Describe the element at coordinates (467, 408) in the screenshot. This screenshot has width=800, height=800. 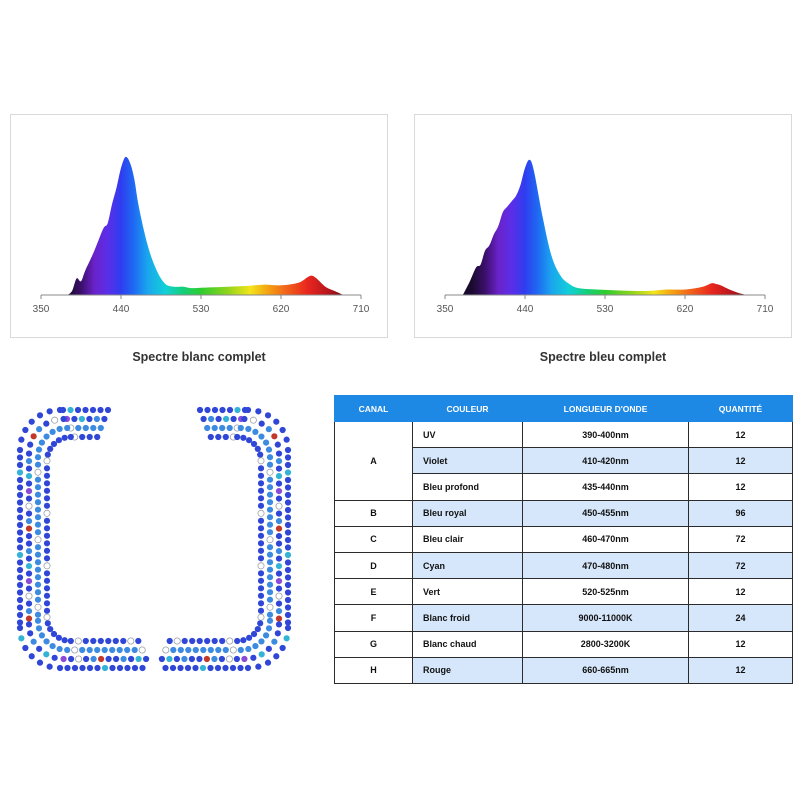
I see `header-couleur: COULEUR` at that location.